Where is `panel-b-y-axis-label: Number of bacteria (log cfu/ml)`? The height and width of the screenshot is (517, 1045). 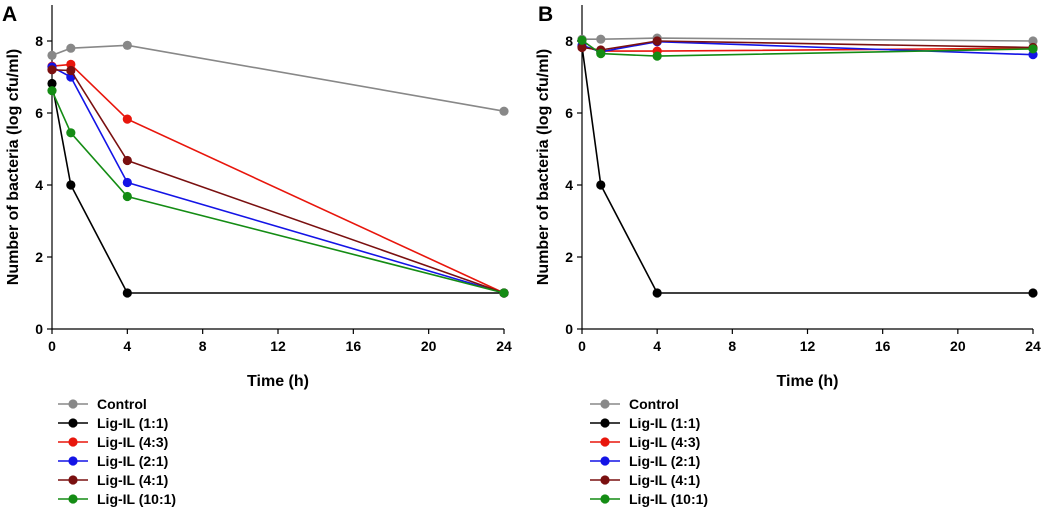 panel-b-y-axis-label: Number of bacteria (log cfu/ml) is located at coordinates (543, 167).